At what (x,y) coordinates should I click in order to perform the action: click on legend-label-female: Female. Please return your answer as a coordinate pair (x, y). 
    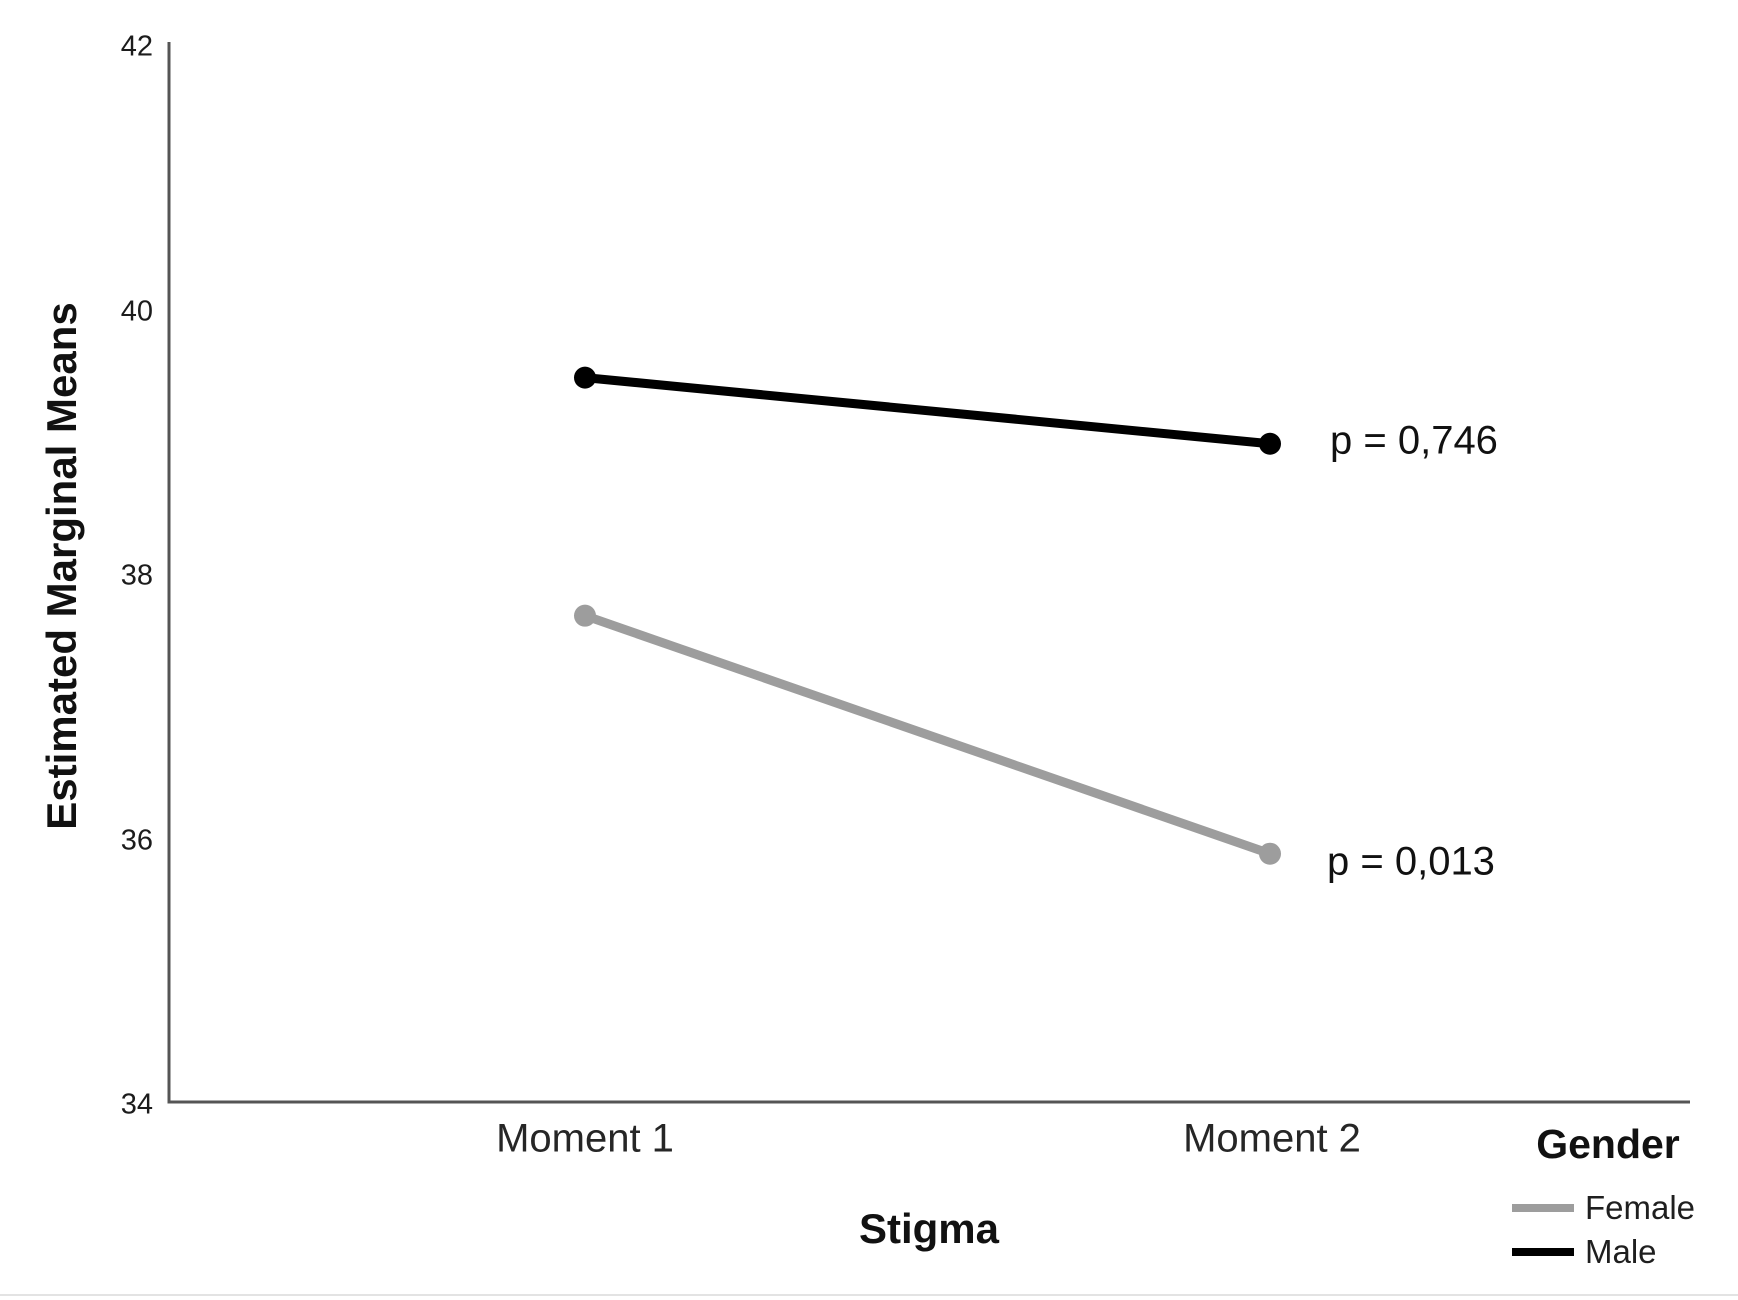
    Looking at the image, I should click on (1640, 1207).